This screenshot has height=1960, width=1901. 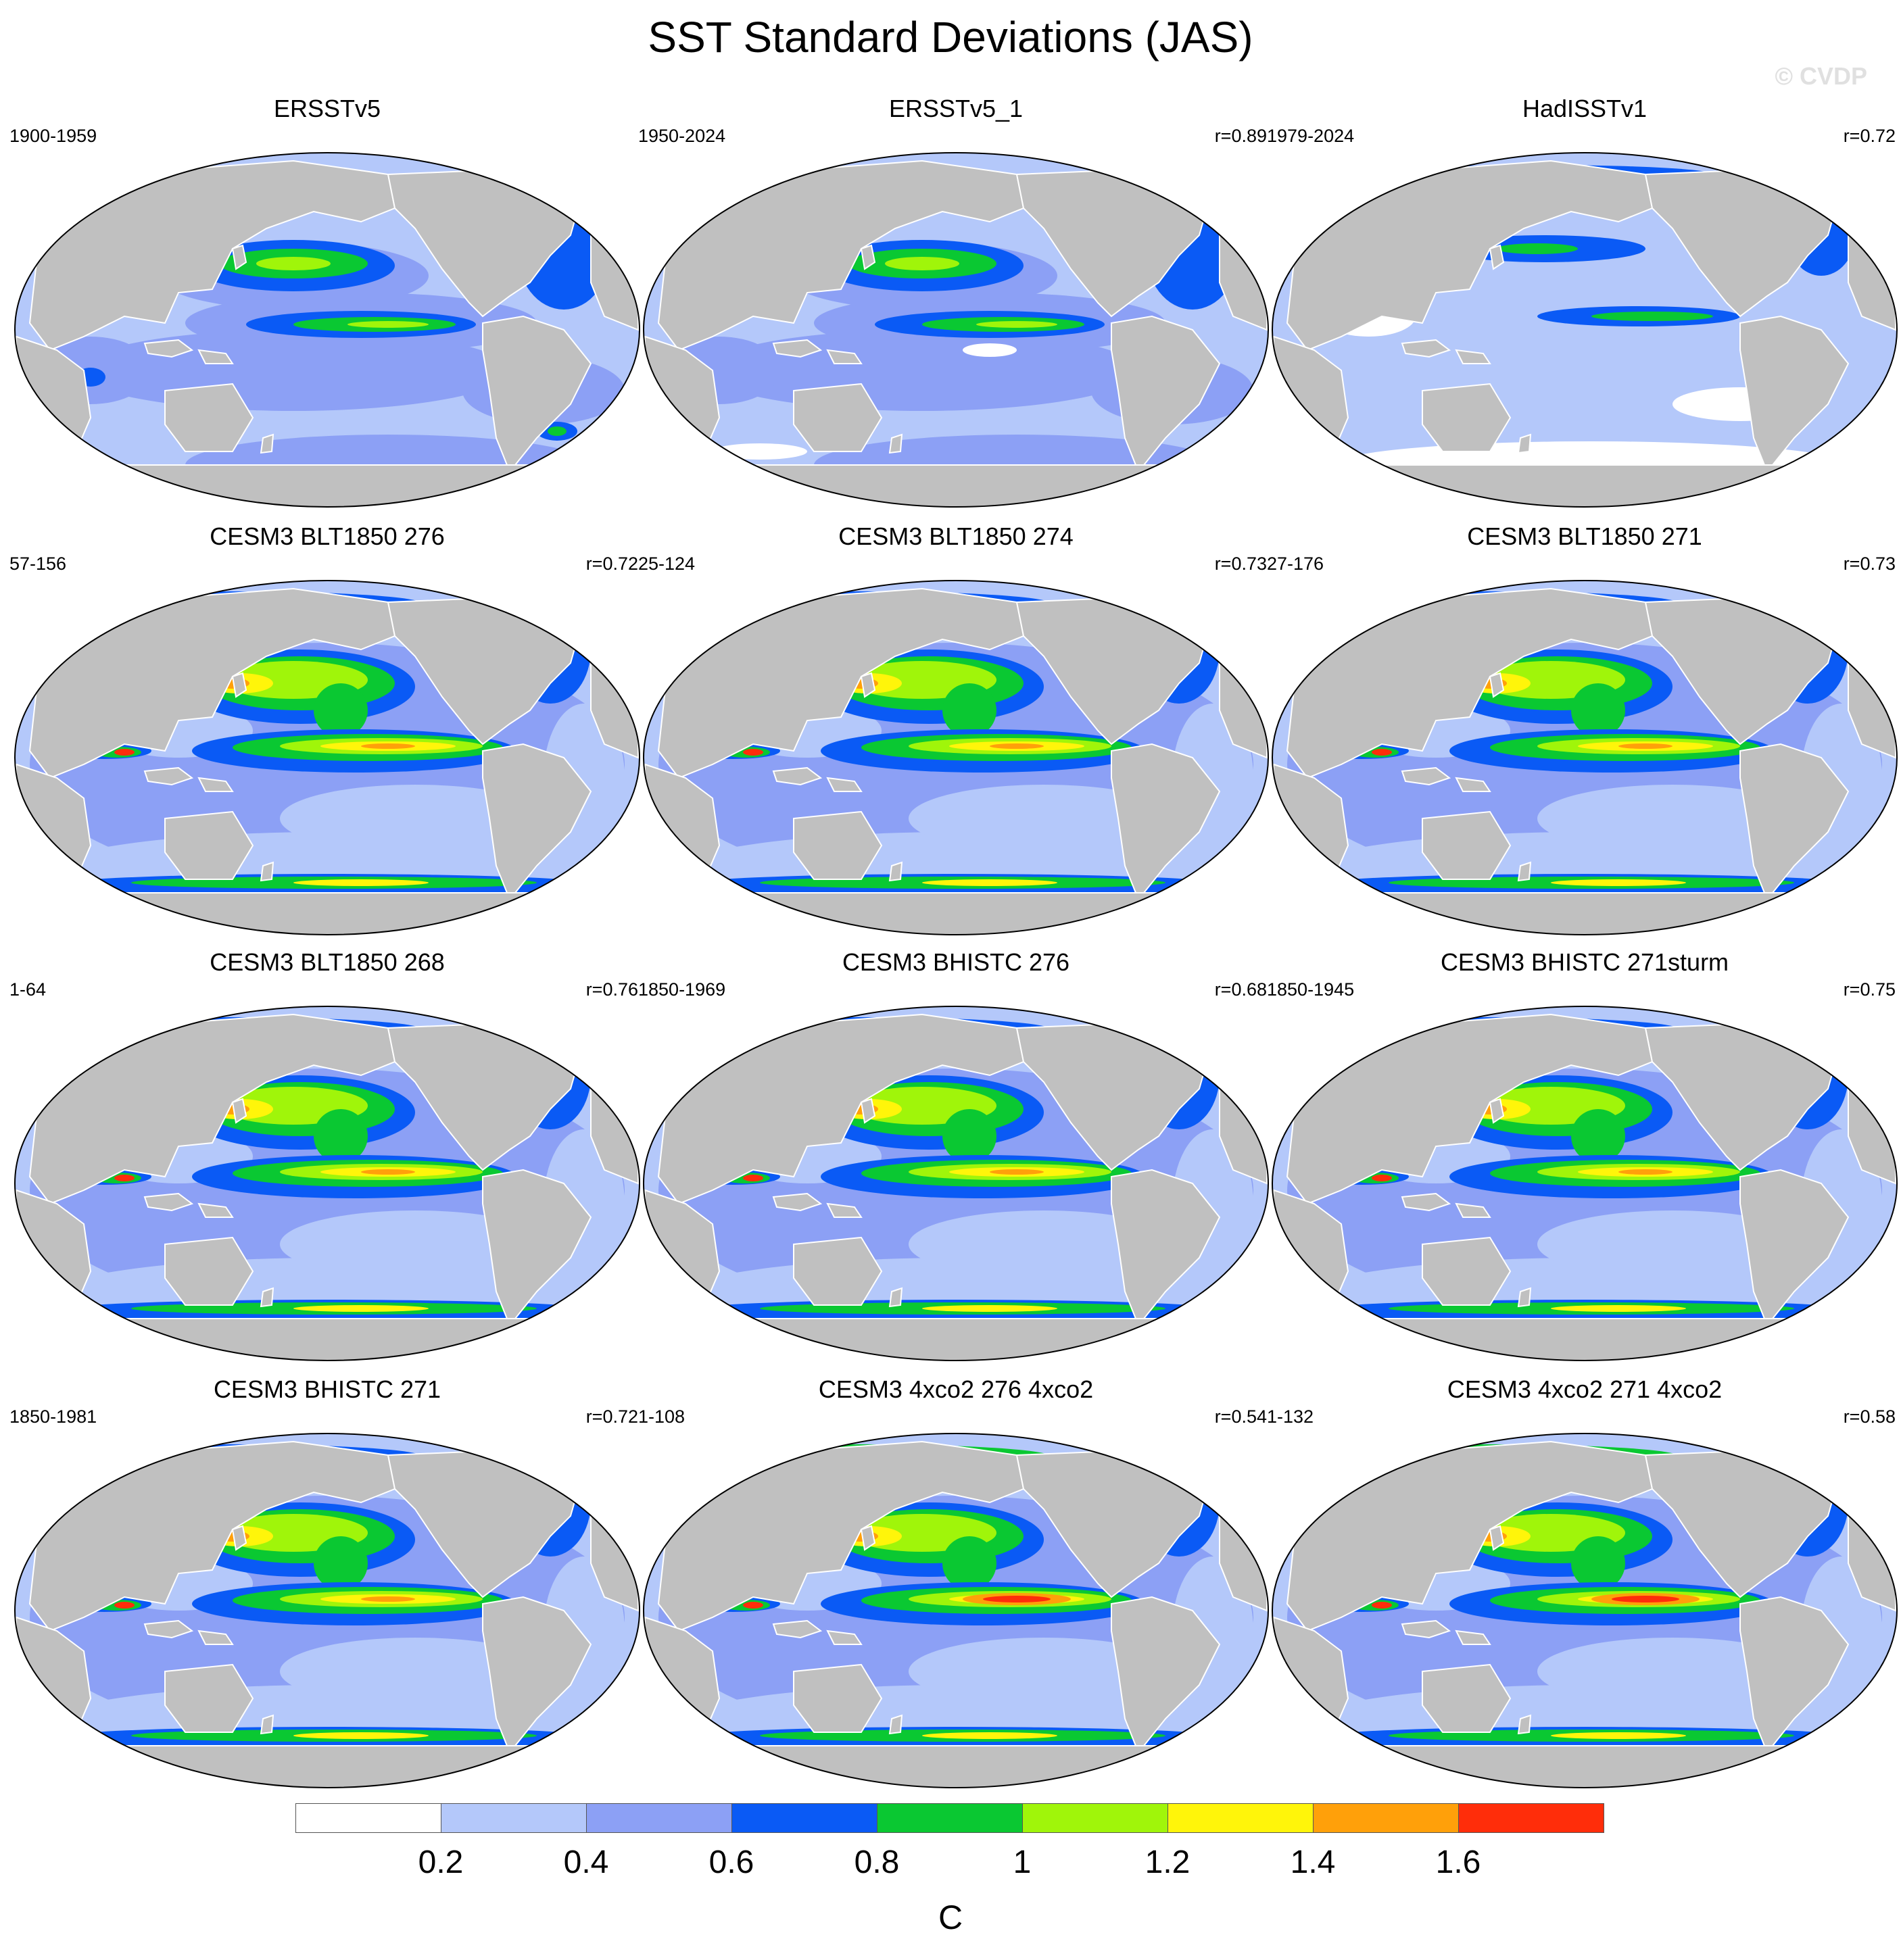 I want to click on map-panel: ERSSTv5_1 1950-2024 r=0.89, so click(x=956, y=304).